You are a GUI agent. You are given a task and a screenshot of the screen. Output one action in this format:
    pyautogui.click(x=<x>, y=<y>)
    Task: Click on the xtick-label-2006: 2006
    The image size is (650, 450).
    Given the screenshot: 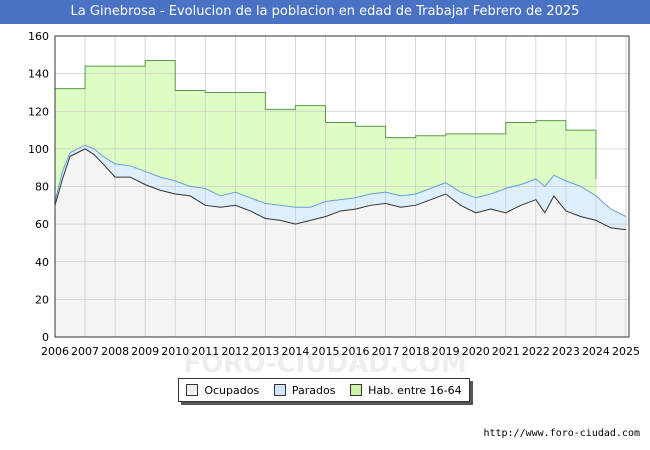 What is the action you would take?
    pyautogui.click(x=55, y=351)
    